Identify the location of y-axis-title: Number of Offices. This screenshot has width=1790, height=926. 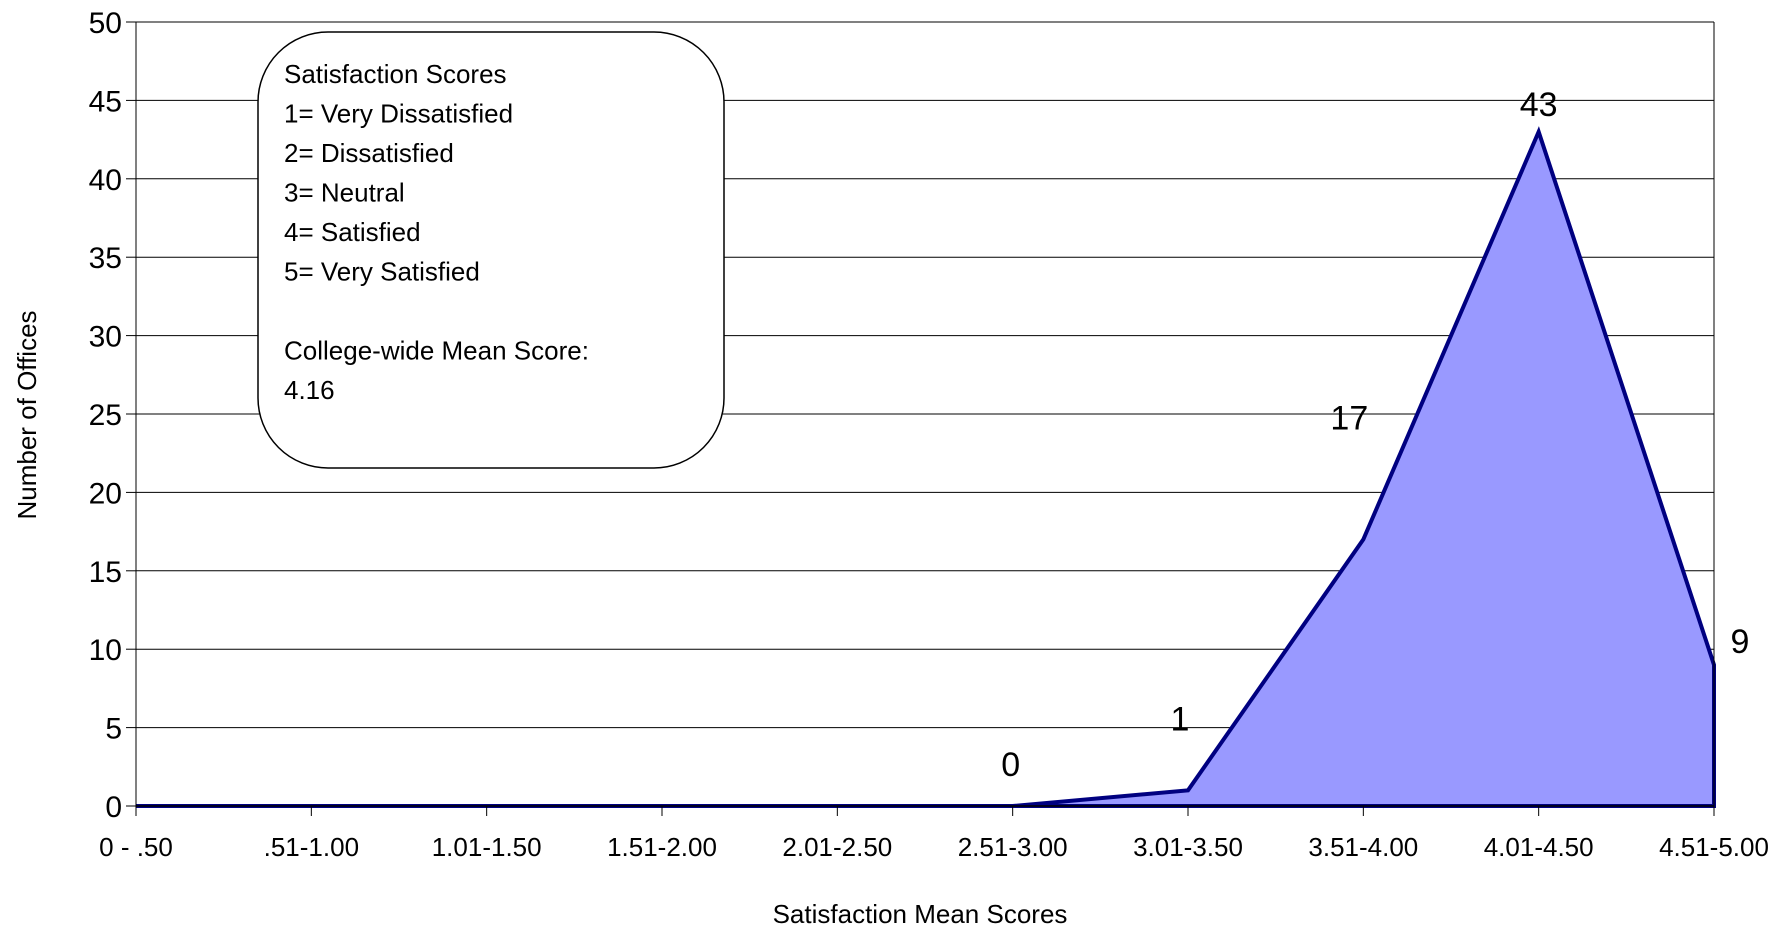
(27, 414).